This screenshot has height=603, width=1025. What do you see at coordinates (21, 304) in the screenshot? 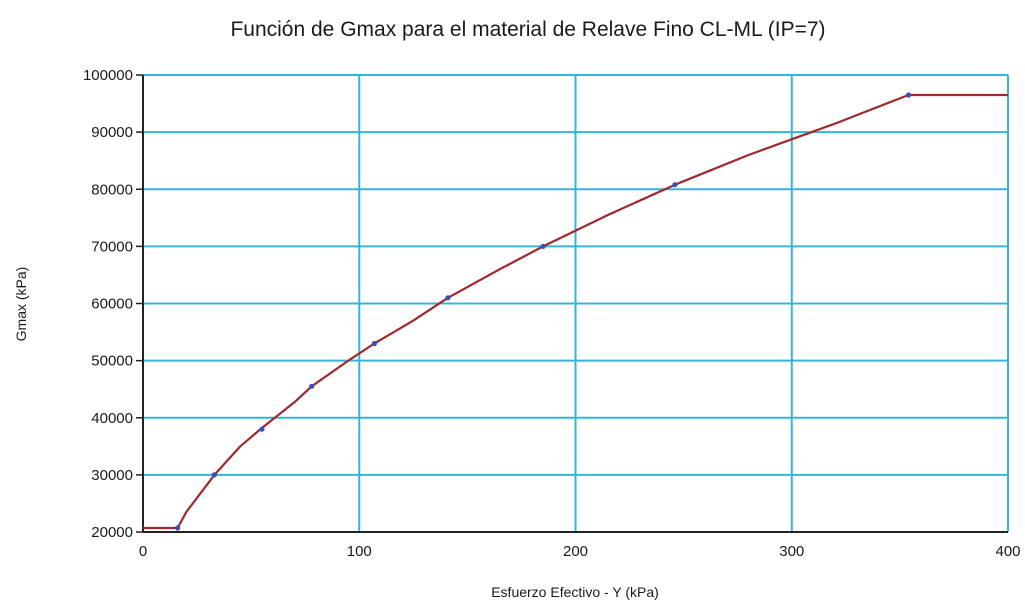
I see `y-axis-label: Gmax (kPa)` at bounding box center [21, 304].